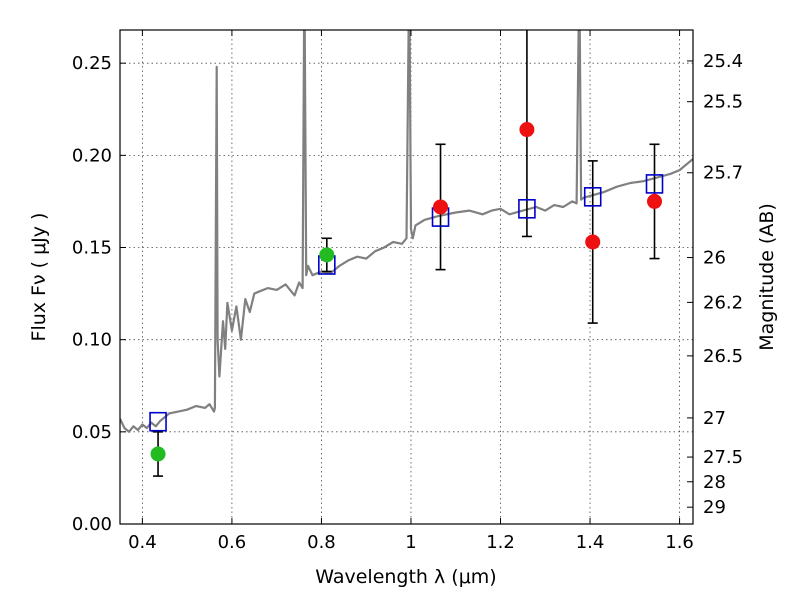 Image resolution: width=800 pixels, height=600 pixels. What do you see at coordinates (714, 482) in the screenshot?
I see `y2-tick-label: 28` at bounding box center [714, 482].